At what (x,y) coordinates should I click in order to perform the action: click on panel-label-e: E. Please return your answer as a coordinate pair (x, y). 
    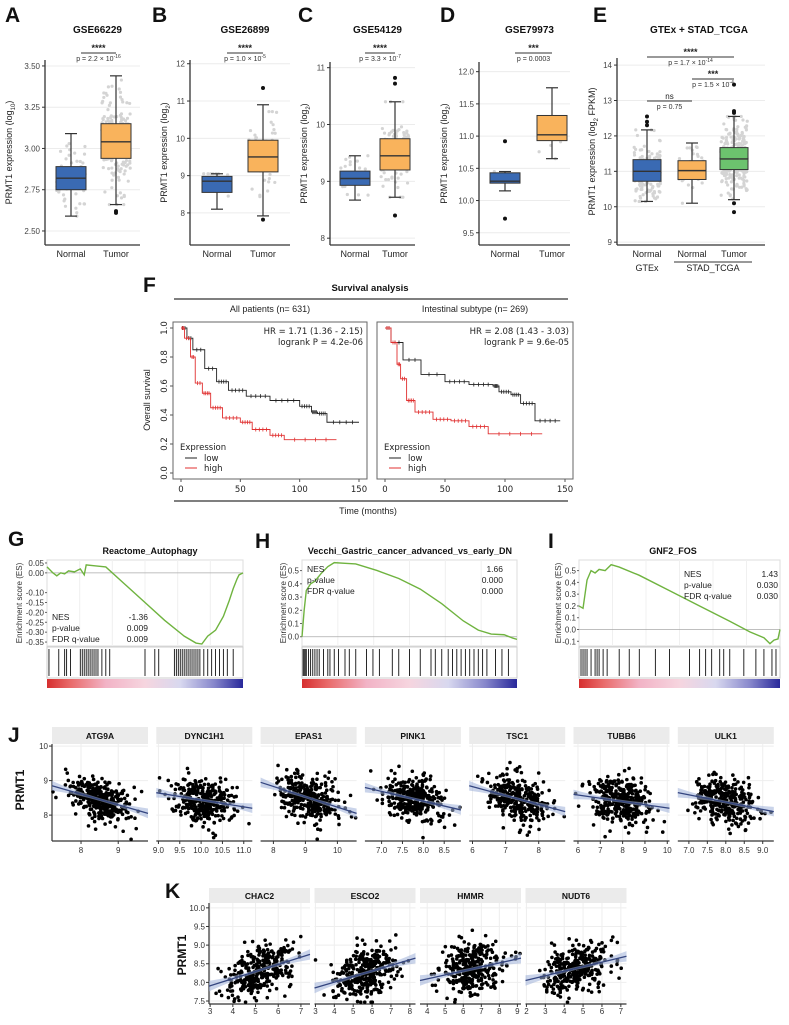
    Looking at the image, I should click on (600, 15).